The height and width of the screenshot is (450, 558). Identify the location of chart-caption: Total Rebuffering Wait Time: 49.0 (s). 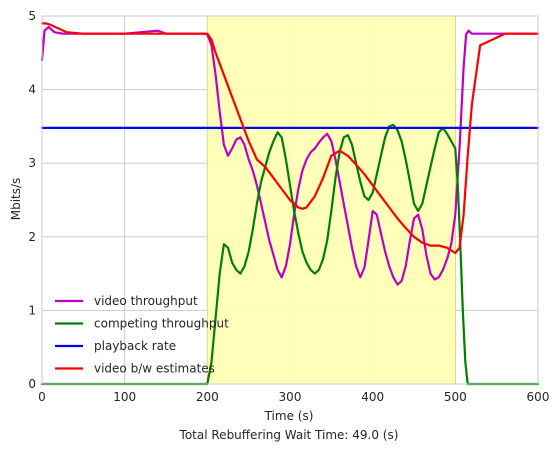
(289, 435).